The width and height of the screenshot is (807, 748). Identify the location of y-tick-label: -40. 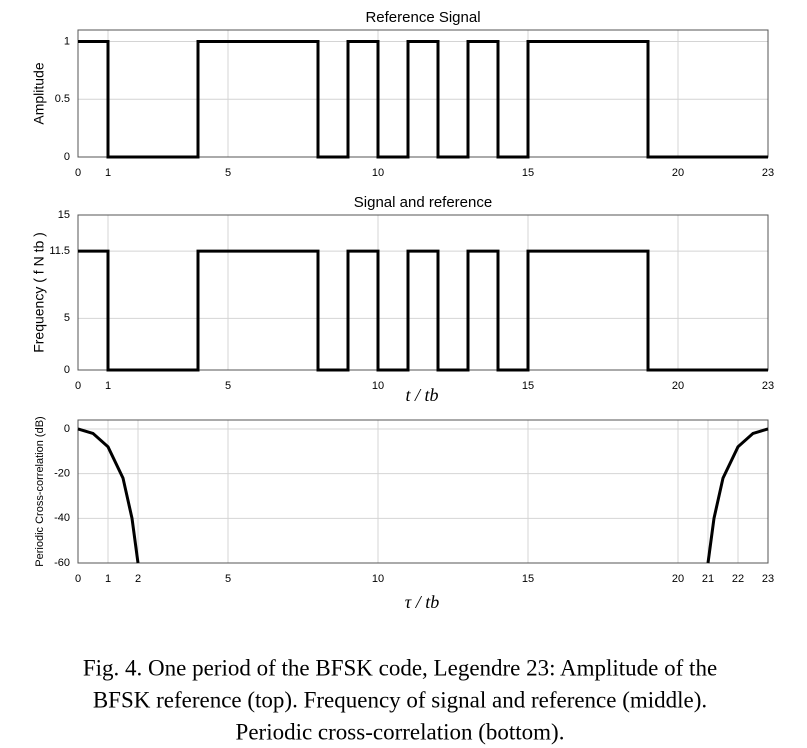
(62, 518).